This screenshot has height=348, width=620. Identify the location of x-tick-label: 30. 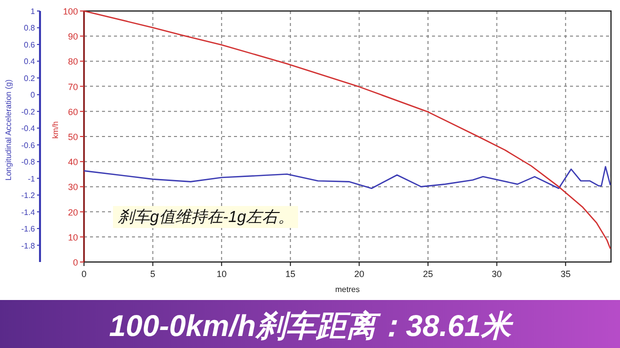
(497, 274).